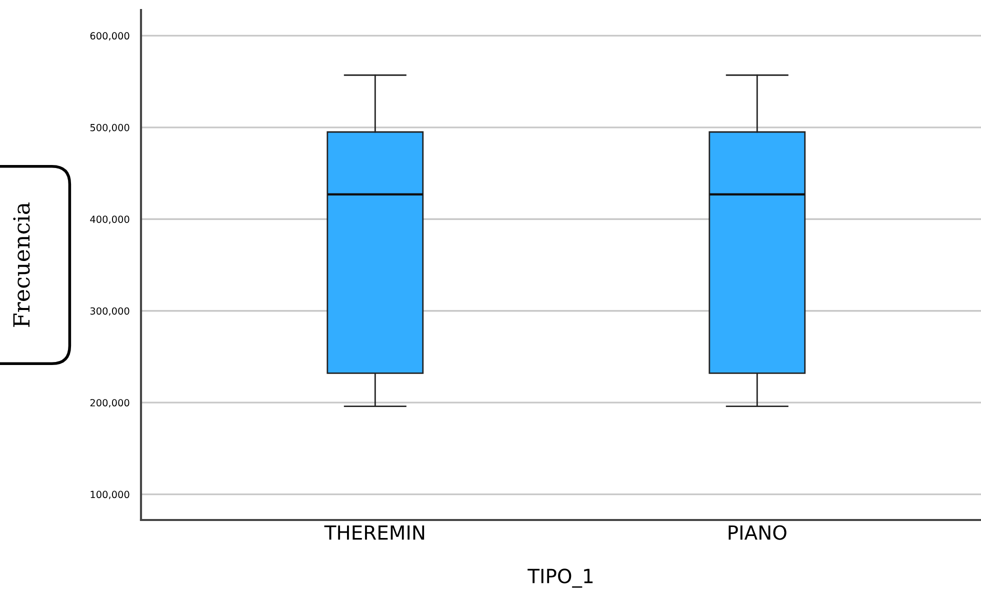 This screenshot has width=981, height=592. What do you see at coordinates (110, 220) in the screenshot?
I see `y-tick-label: 400,000` at bounding box center [110, 220].